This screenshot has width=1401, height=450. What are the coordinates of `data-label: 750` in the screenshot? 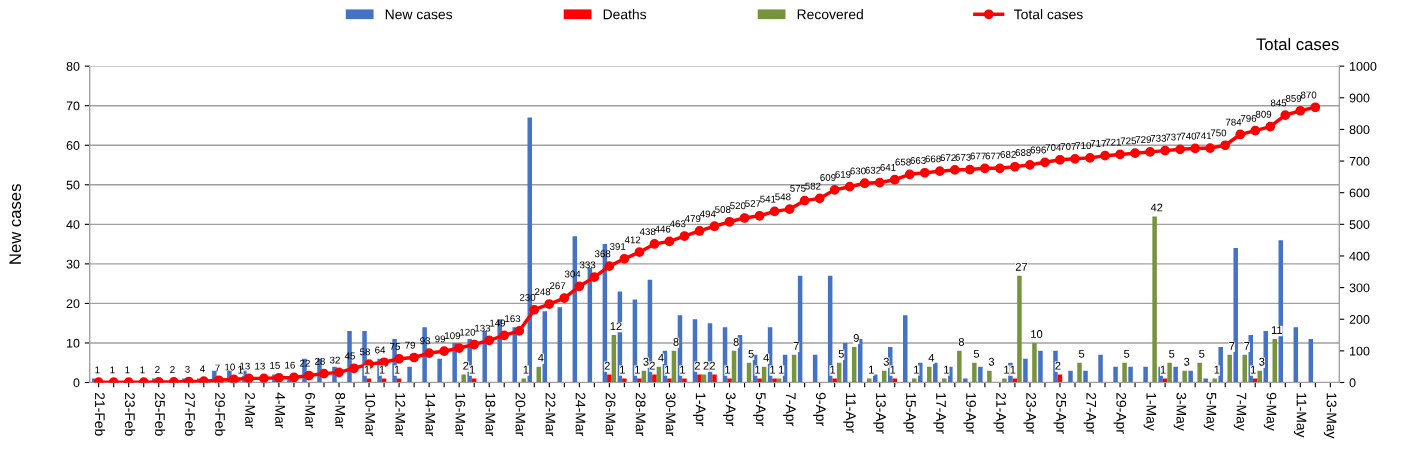 It's located at (1218, 133).